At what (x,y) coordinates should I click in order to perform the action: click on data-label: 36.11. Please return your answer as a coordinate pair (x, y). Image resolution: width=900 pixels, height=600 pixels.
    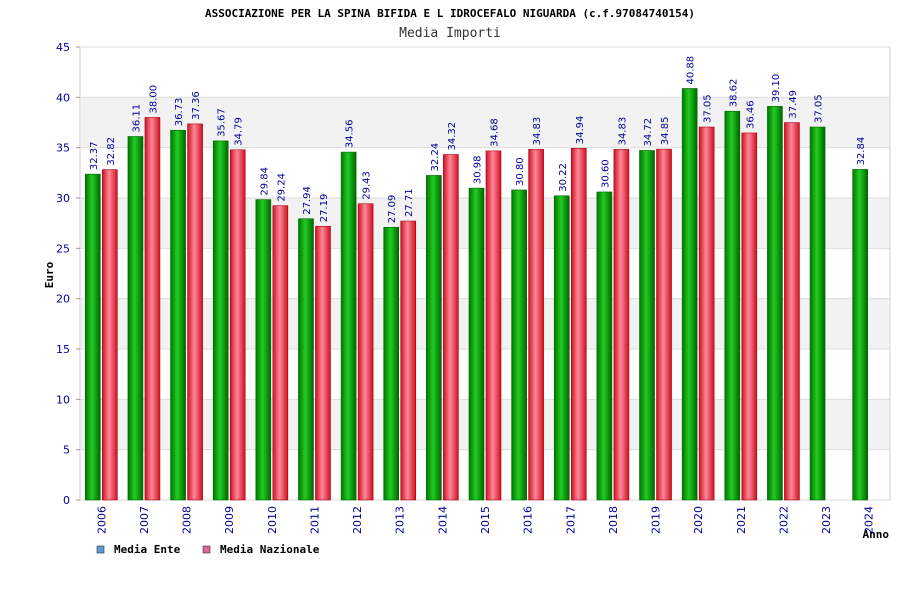
    Looking at the image, I should click on (136, 118).